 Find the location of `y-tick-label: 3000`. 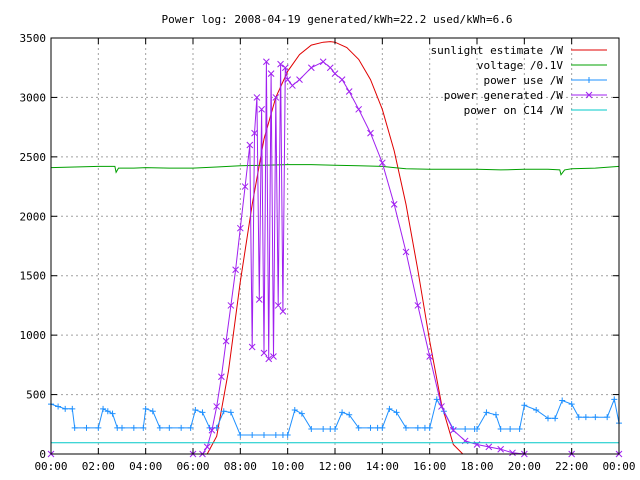

y-tick-label: 3000 is located at coordinates (33, 97).